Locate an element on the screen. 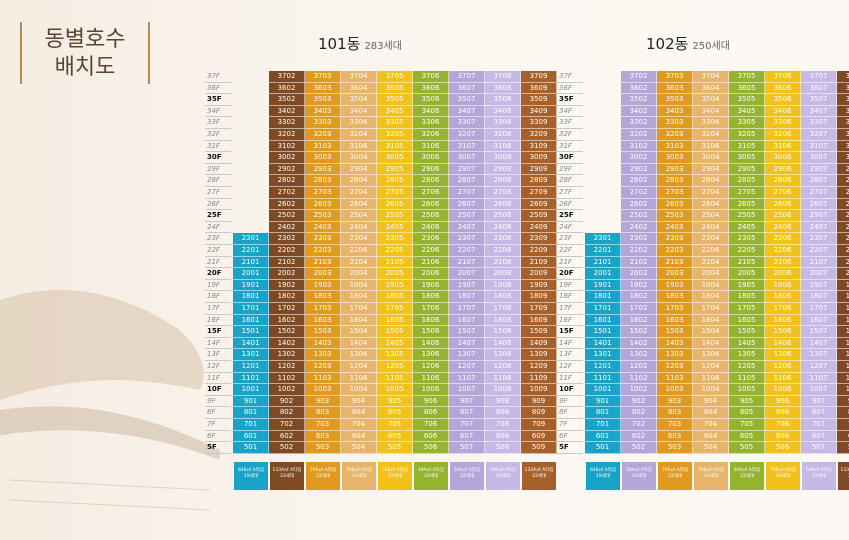 This screenshot has height=540, width=849. unit-cell: 3305 is located at coordinates (395, 123).